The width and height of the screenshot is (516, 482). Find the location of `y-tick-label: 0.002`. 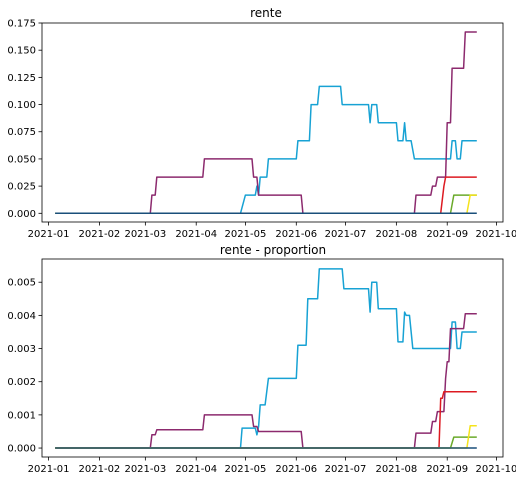

y-tick-label: 0.002 is located at coordinates (21, 382).